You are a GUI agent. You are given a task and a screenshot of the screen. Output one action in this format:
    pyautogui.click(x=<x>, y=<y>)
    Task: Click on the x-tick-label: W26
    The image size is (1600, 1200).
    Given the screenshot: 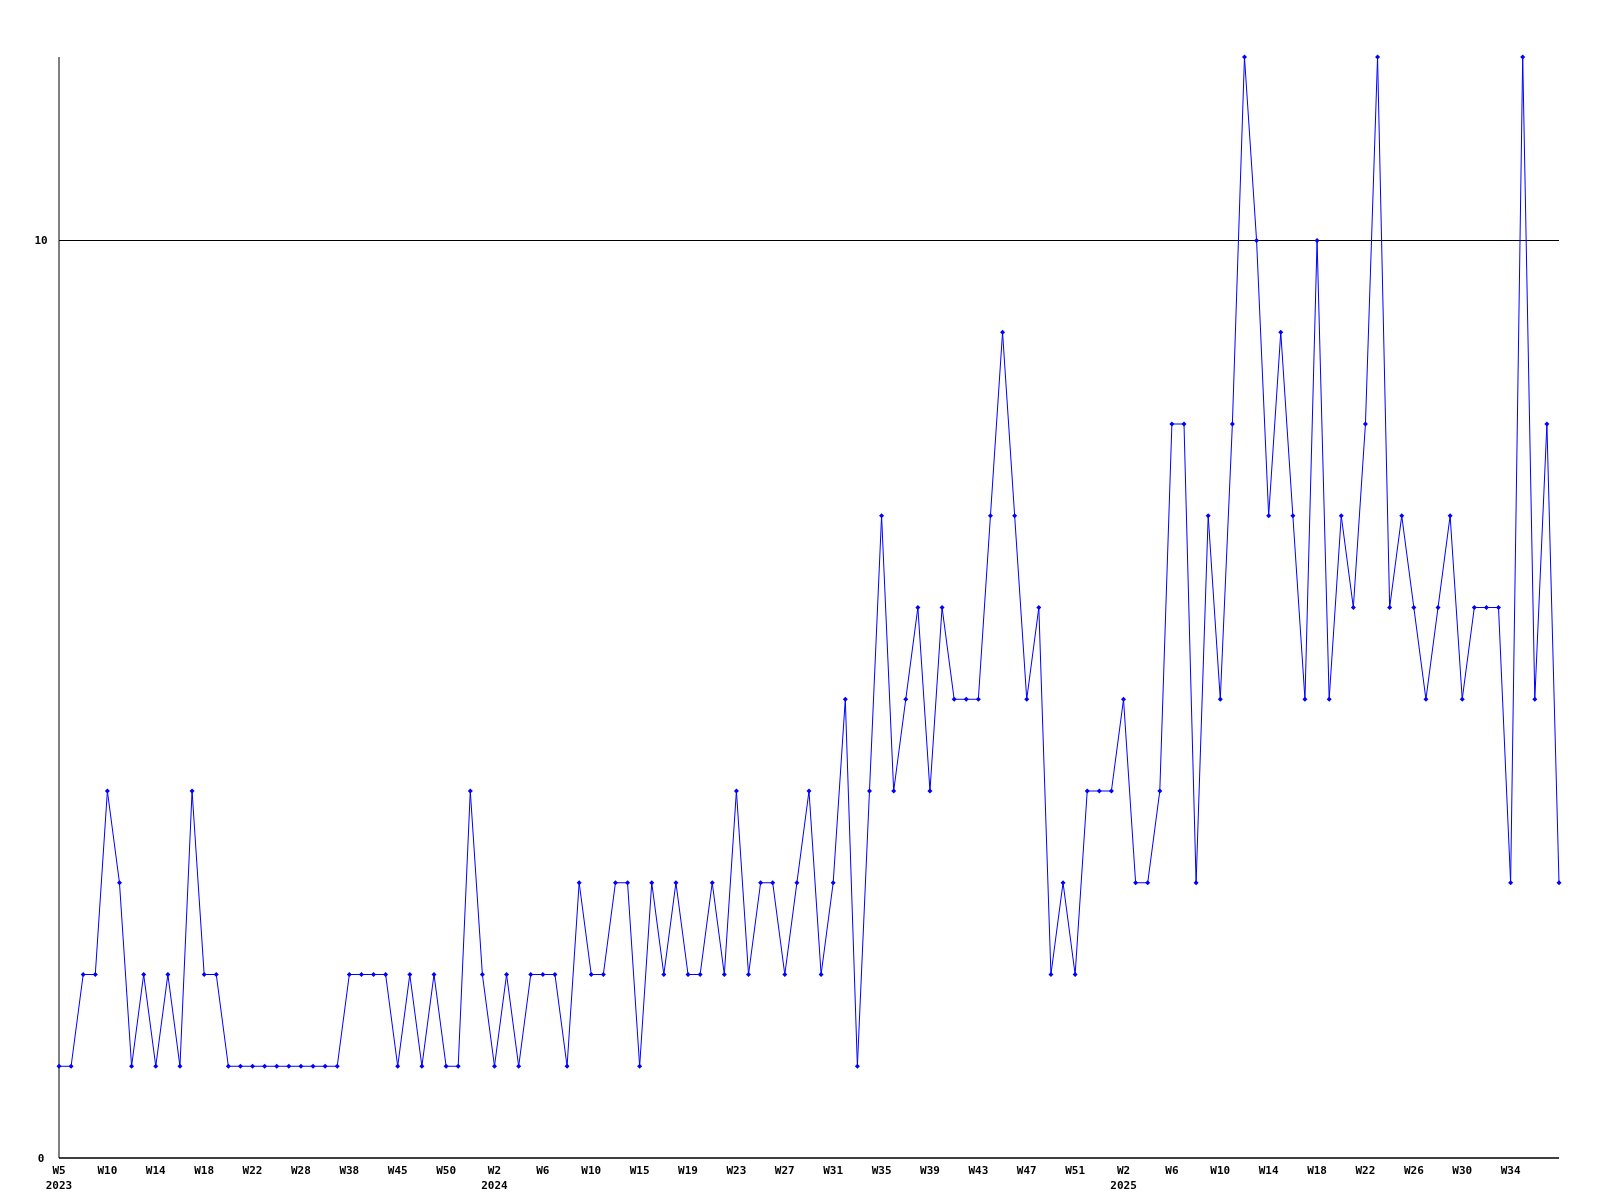 What is the action you would take?
    pyautogui.click(x=1414, y=1170)
    